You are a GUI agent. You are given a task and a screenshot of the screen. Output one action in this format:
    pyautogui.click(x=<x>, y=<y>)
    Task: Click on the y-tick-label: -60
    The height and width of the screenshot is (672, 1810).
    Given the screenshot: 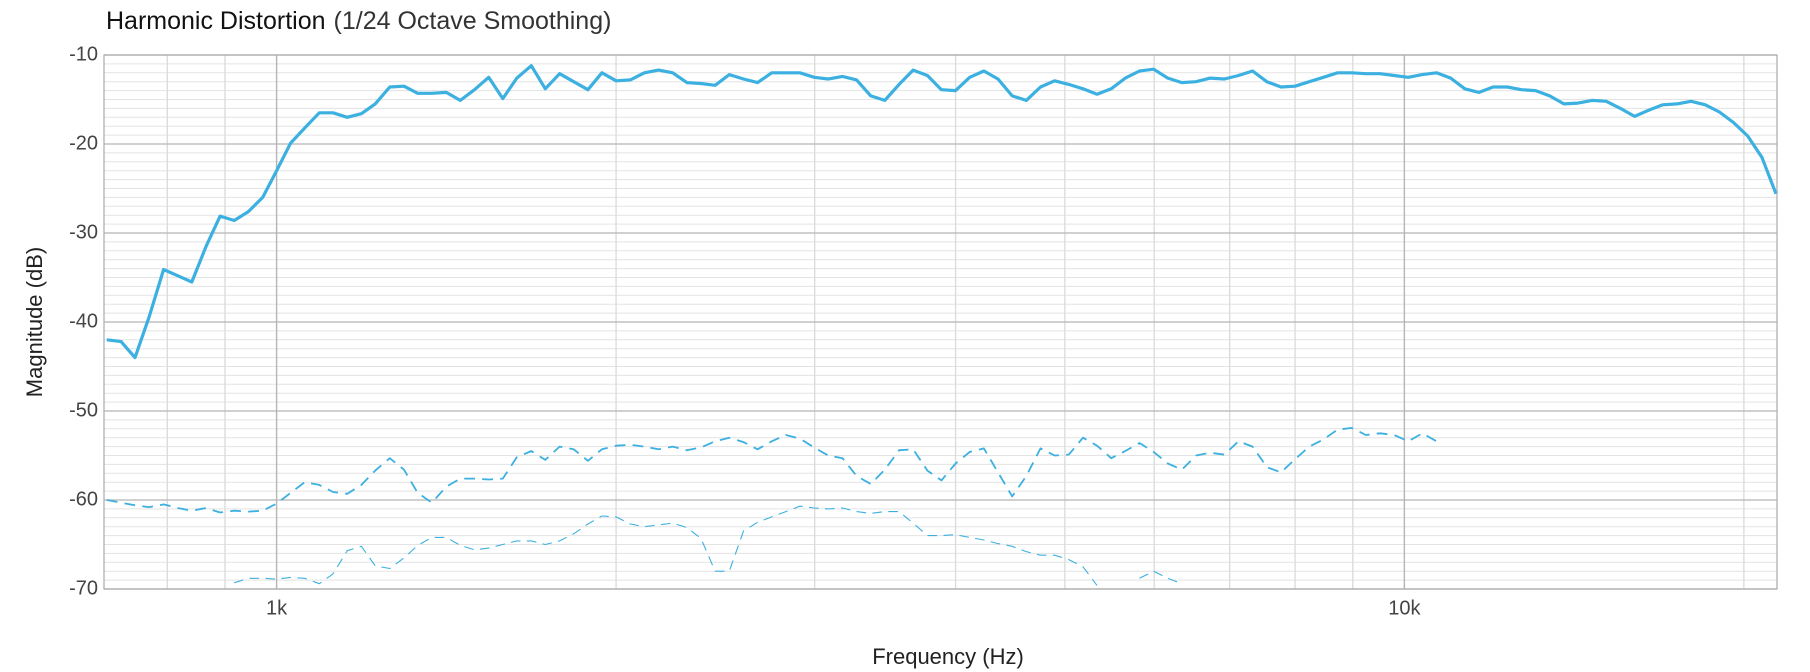 What is the action you would take?
    pyautogui.click(x=83, y=499)
    